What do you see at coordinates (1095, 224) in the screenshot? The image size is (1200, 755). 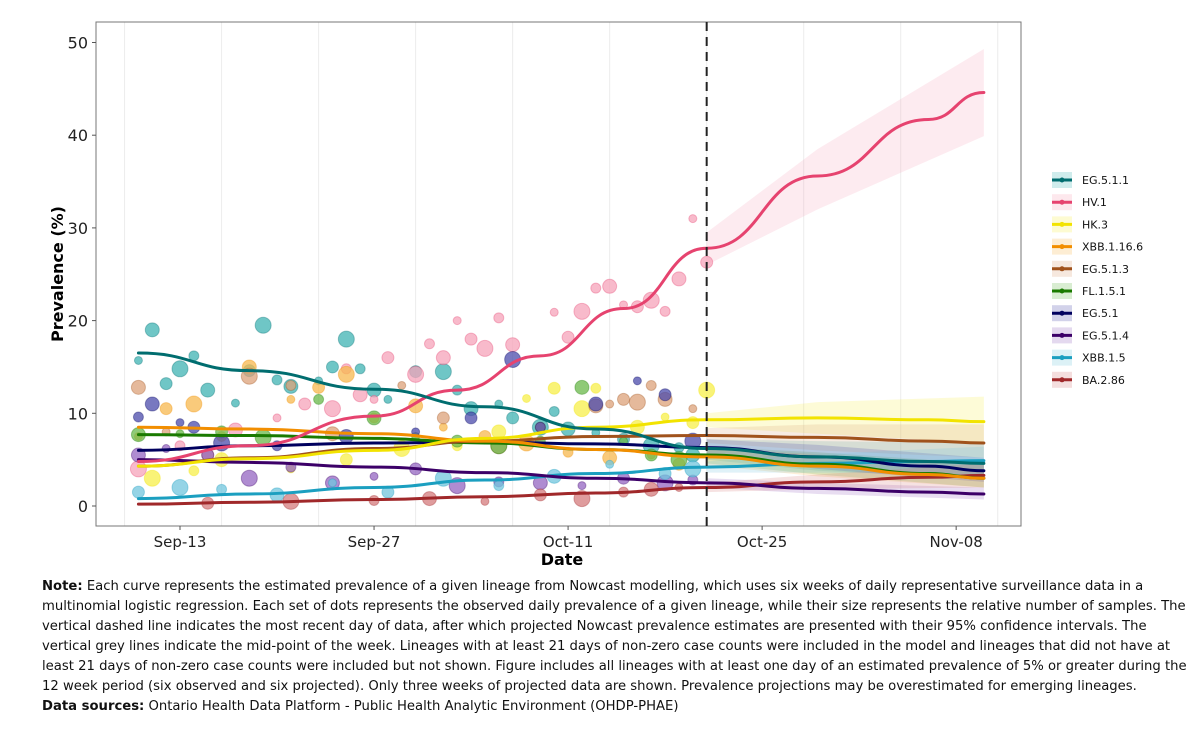 I see `legend-label: HK.3` at bounding box center [1095, 224].